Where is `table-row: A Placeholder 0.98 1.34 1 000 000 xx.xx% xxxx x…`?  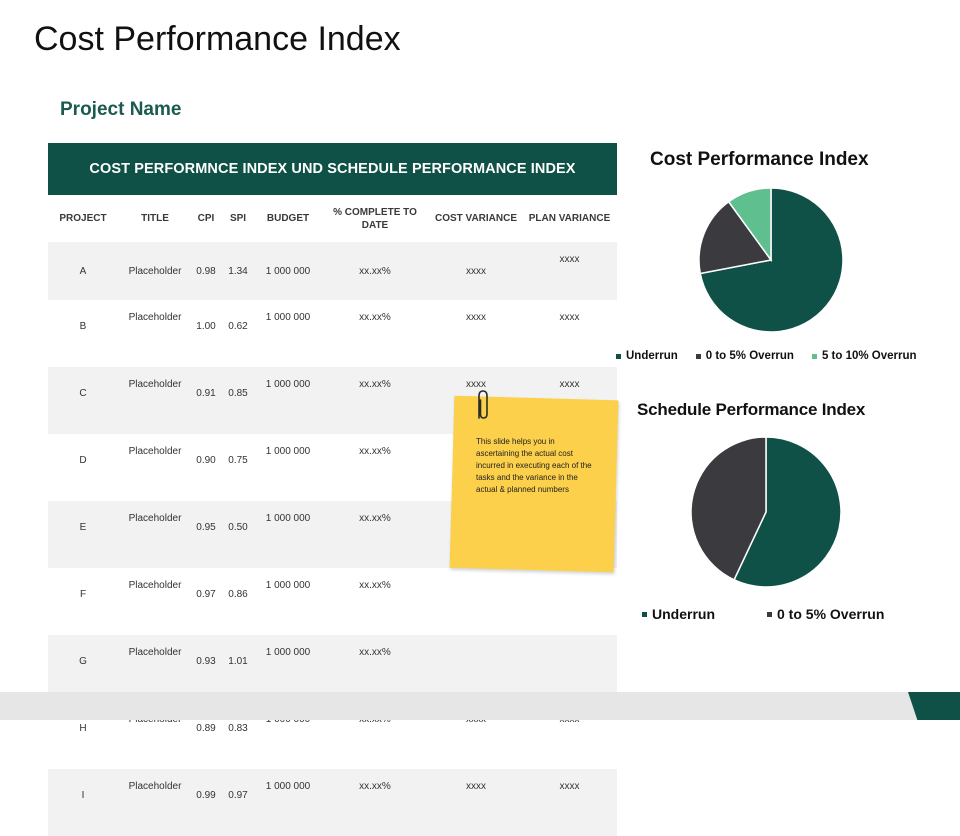 table-row: A Placeholder 0.98 1.34 1 000 000 xx.xx% xxxx x… is located at coordinates (332, 271).